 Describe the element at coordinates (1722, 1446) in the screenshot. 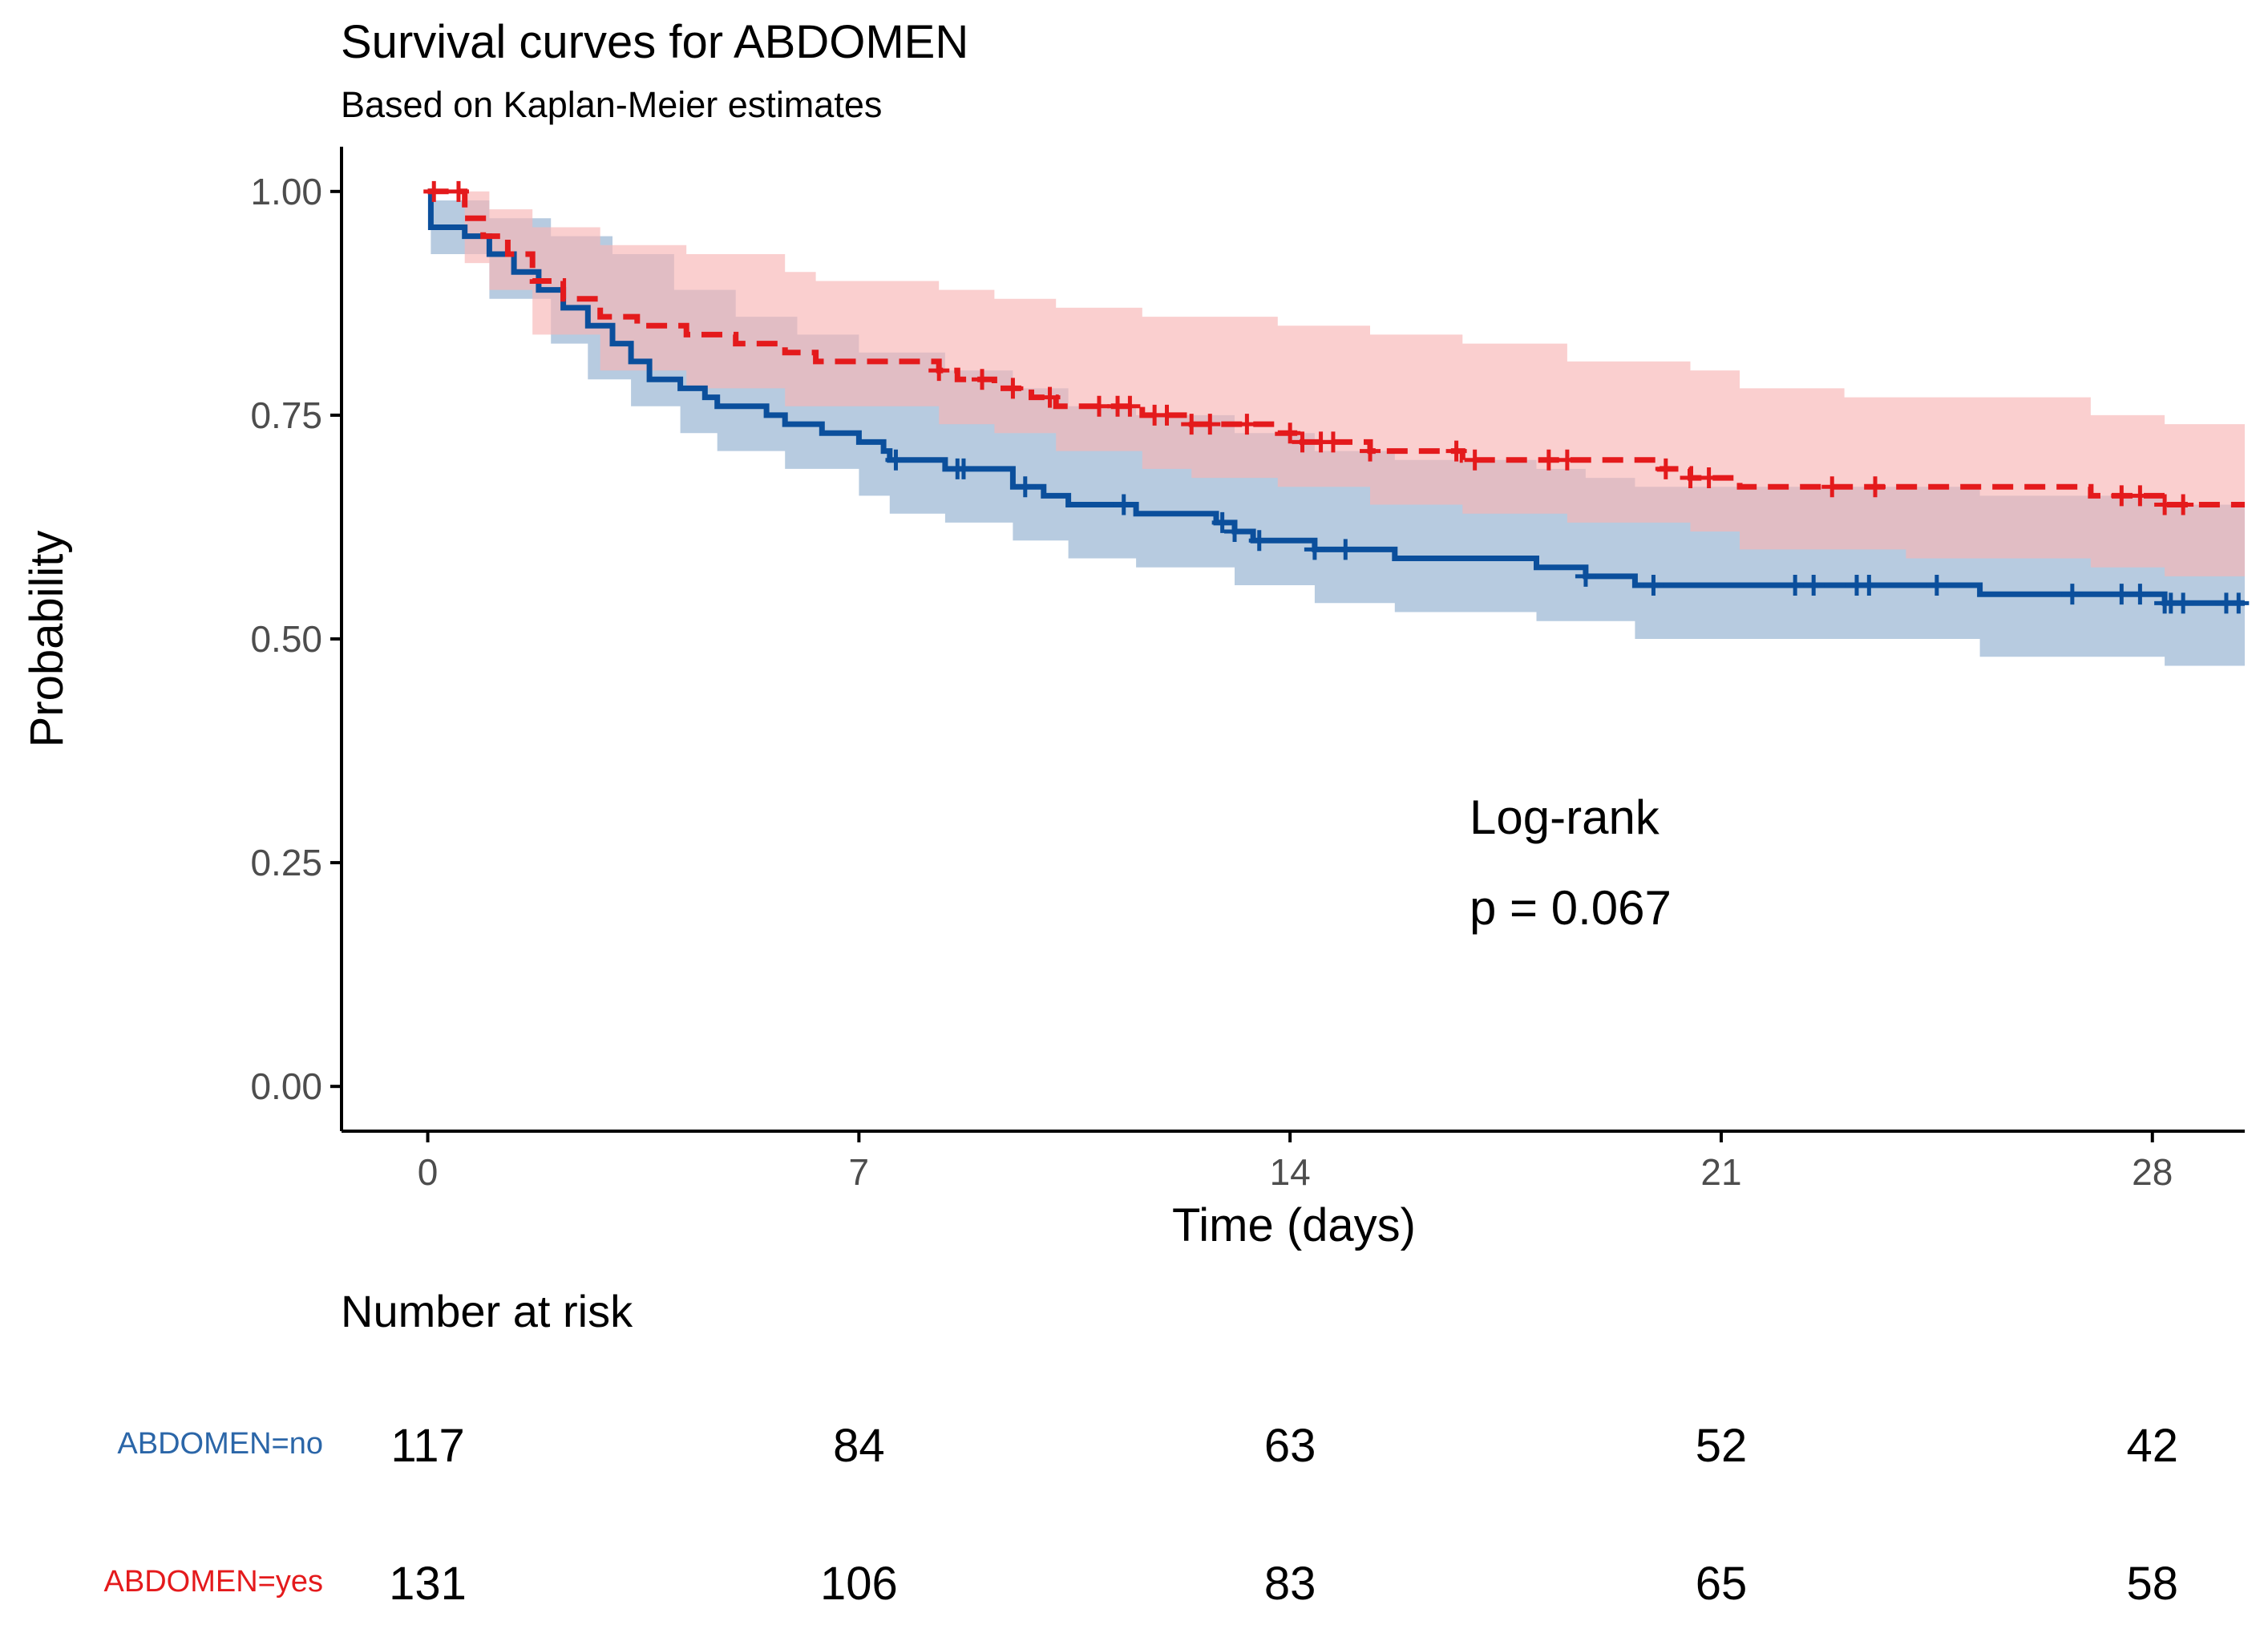

I see `risk-value-no: 52` at that location.